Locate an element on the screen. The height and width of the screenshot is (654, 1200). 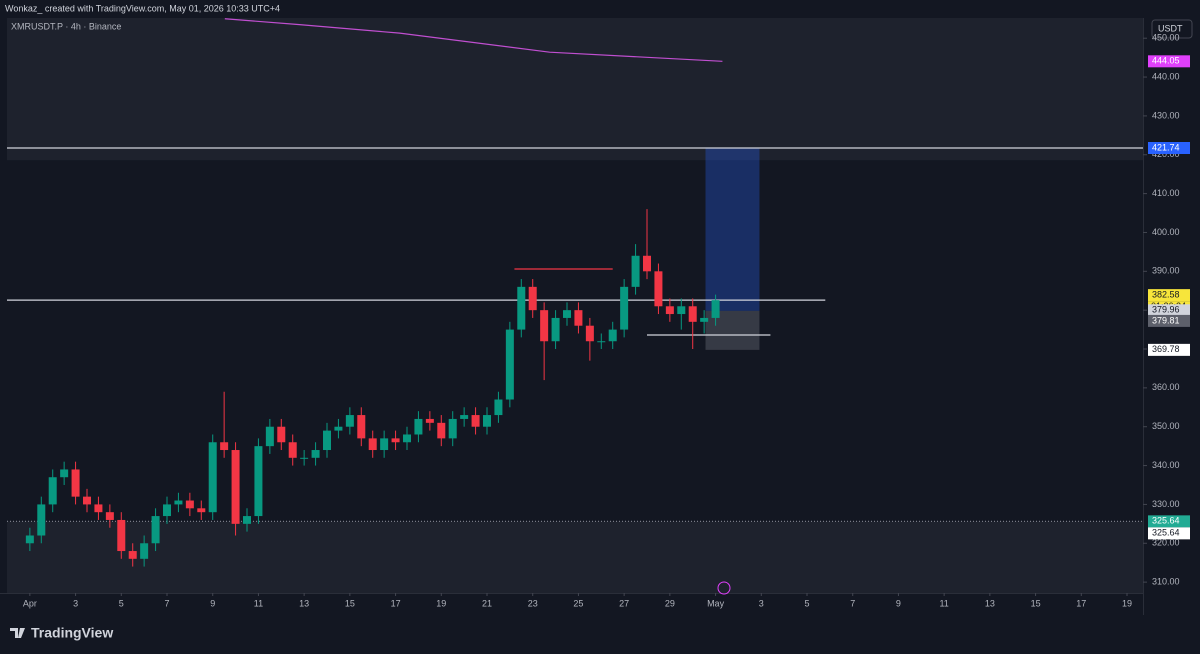
price-label: 421.74 is located at coordinates (1166, 147).